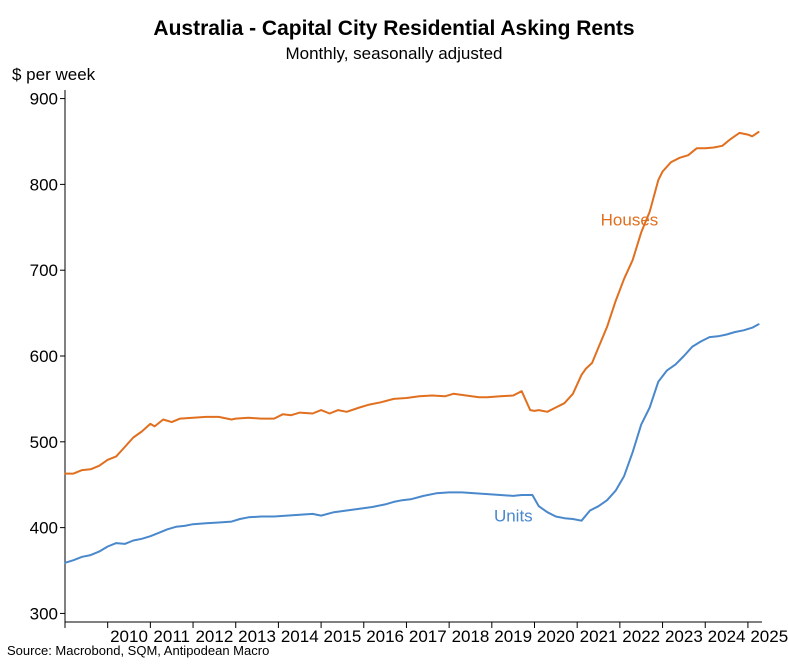 The height and width of the screenshot is (664, 788). I want to click on x-tick-label: 2023, so click(684, 636).